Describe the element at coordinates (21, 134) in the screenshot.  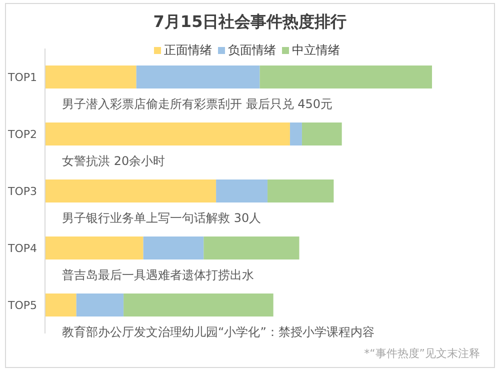
I see `y-tick-label: TOP2` at that location.